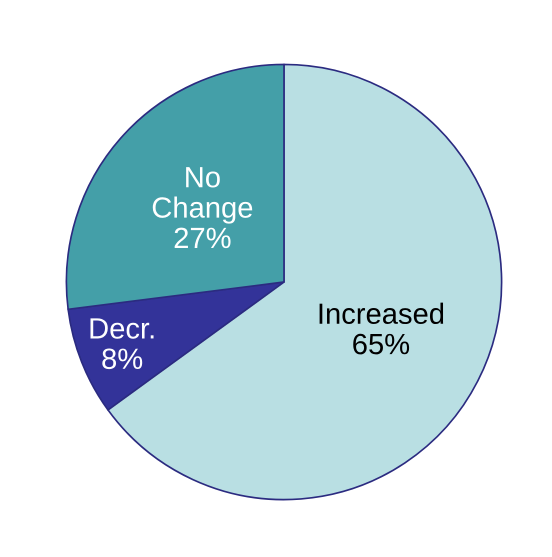 The width and height of the screenshot is (552, 557). Describe the element at coordinates (122, 359) in the screenshot. I see `data-label: 8%` at that location.